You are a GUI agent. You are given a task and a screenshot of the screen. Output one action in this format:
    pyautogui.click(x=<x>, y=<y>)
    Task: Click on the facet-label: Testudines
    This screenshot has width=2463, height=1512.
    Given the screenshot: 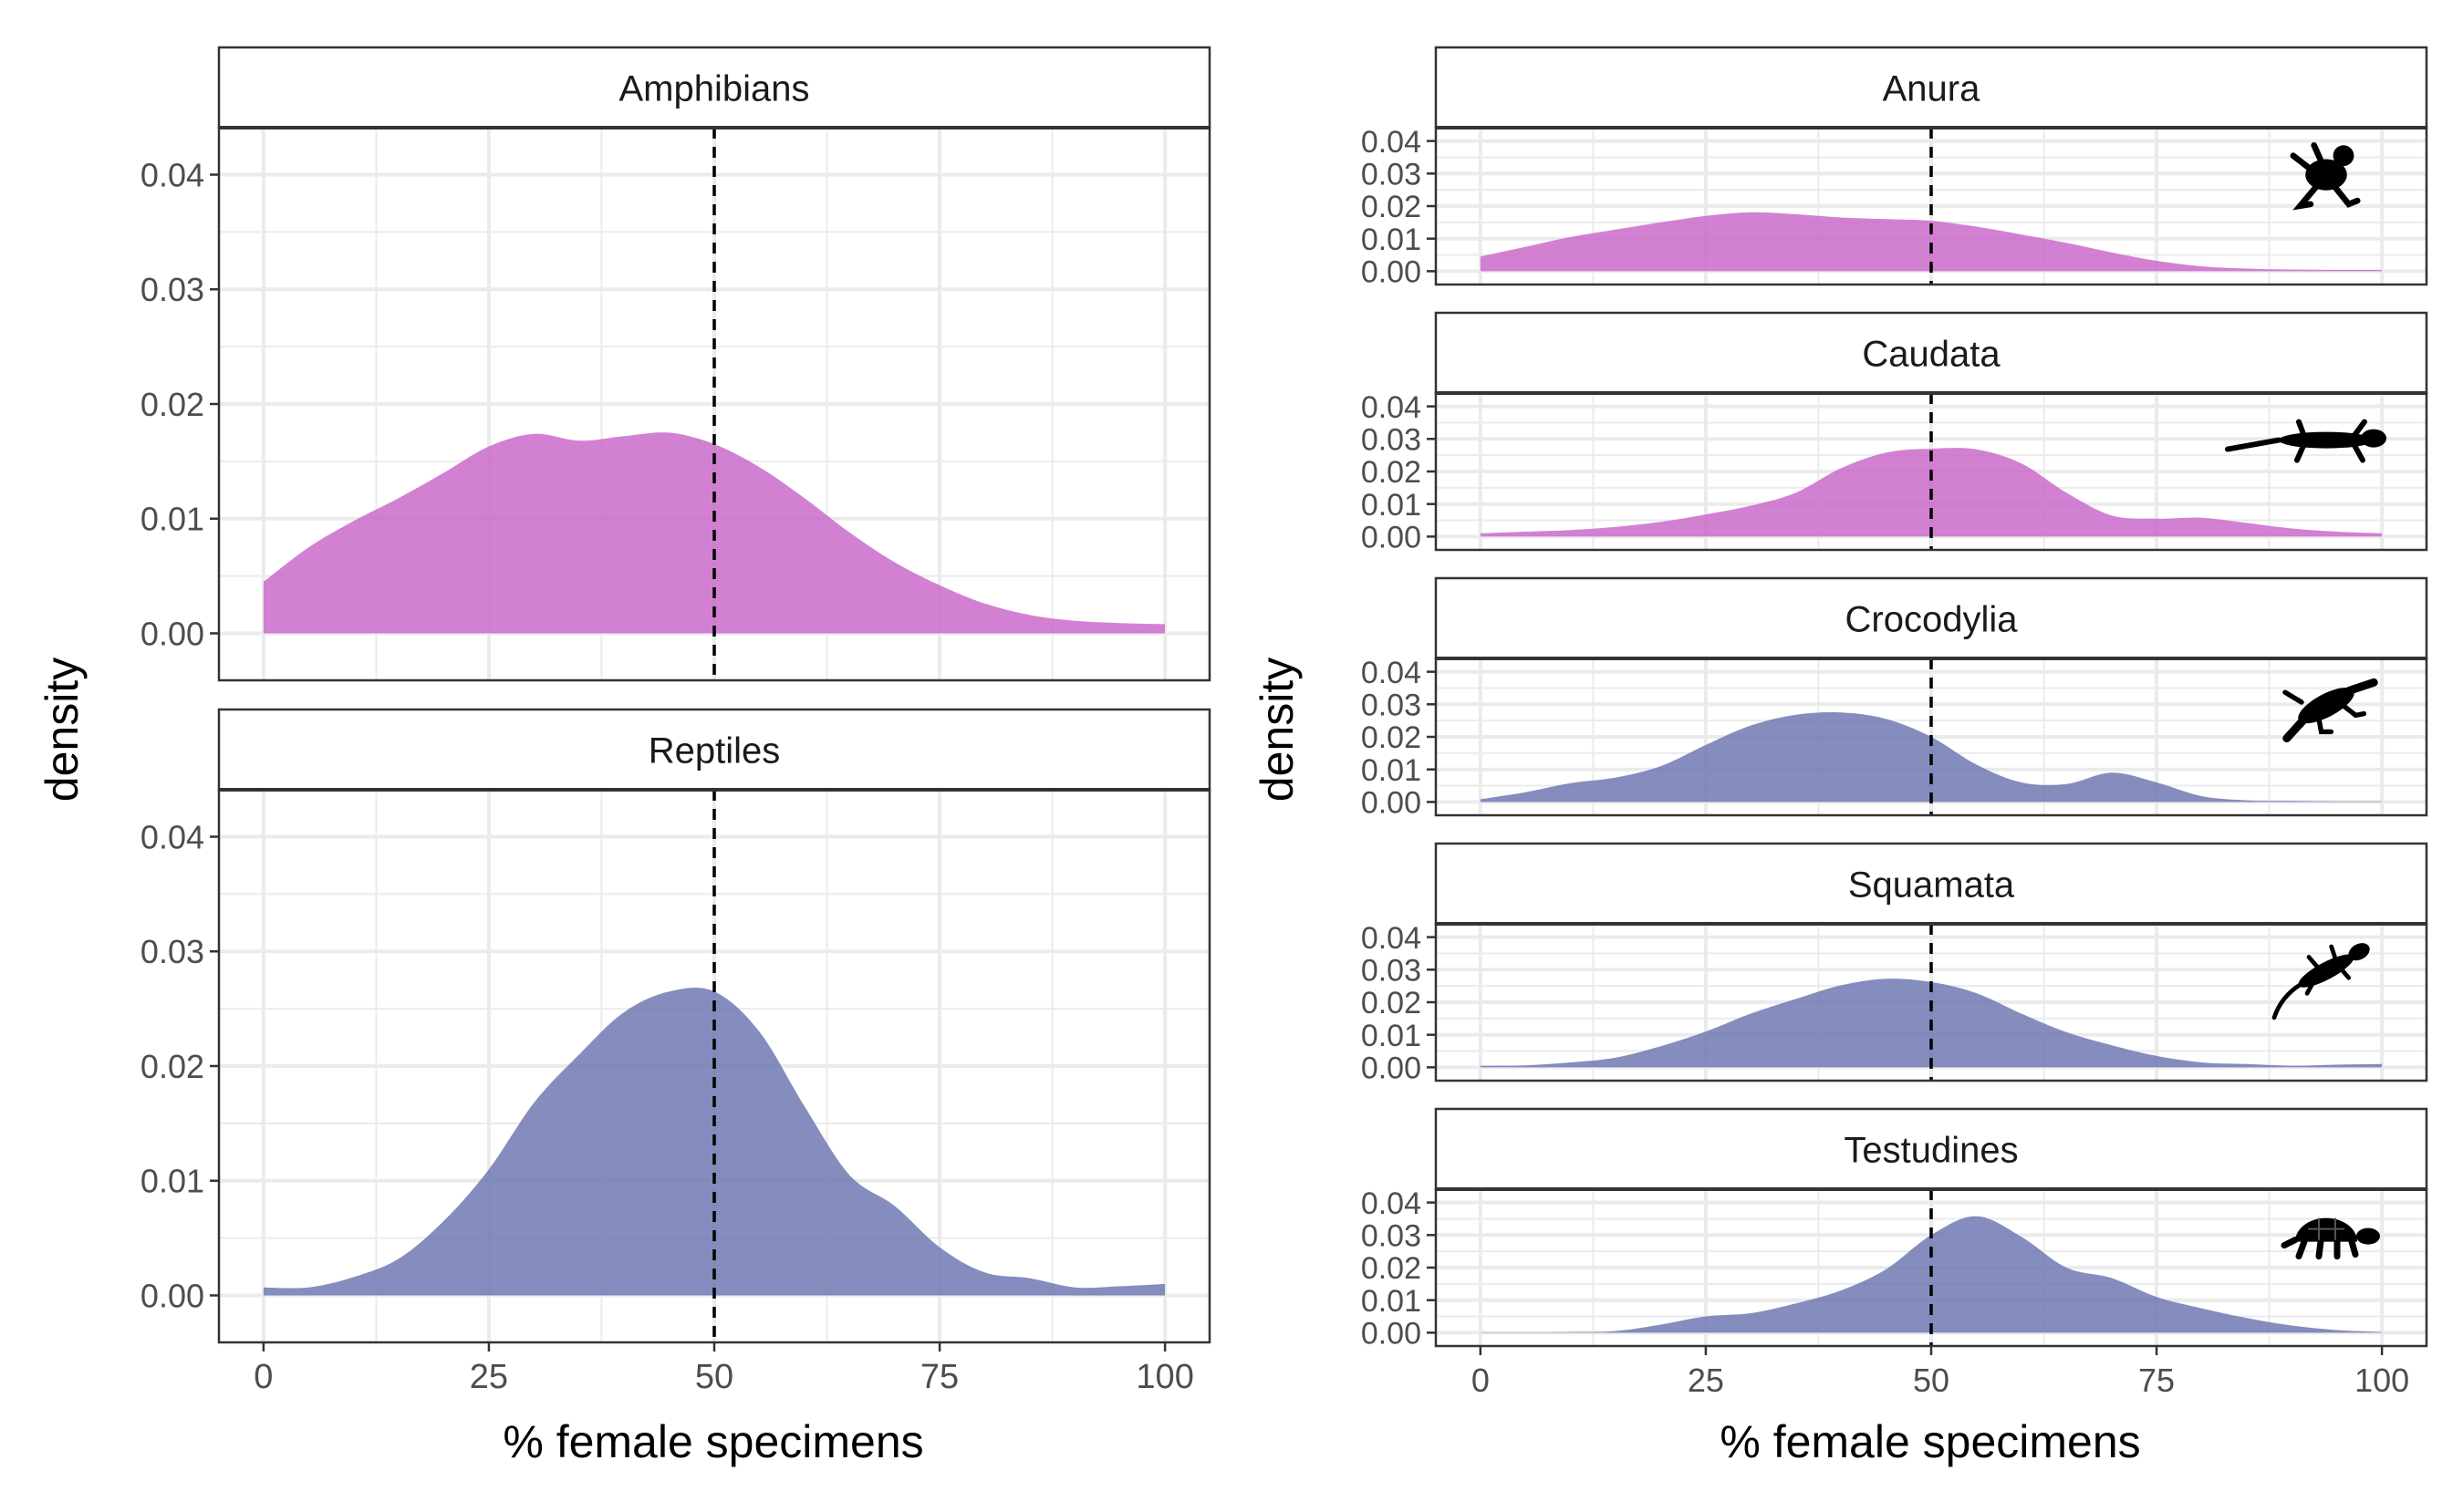 What is the action you would take?
    pyautogui.click(x=1931, y=1150)
    